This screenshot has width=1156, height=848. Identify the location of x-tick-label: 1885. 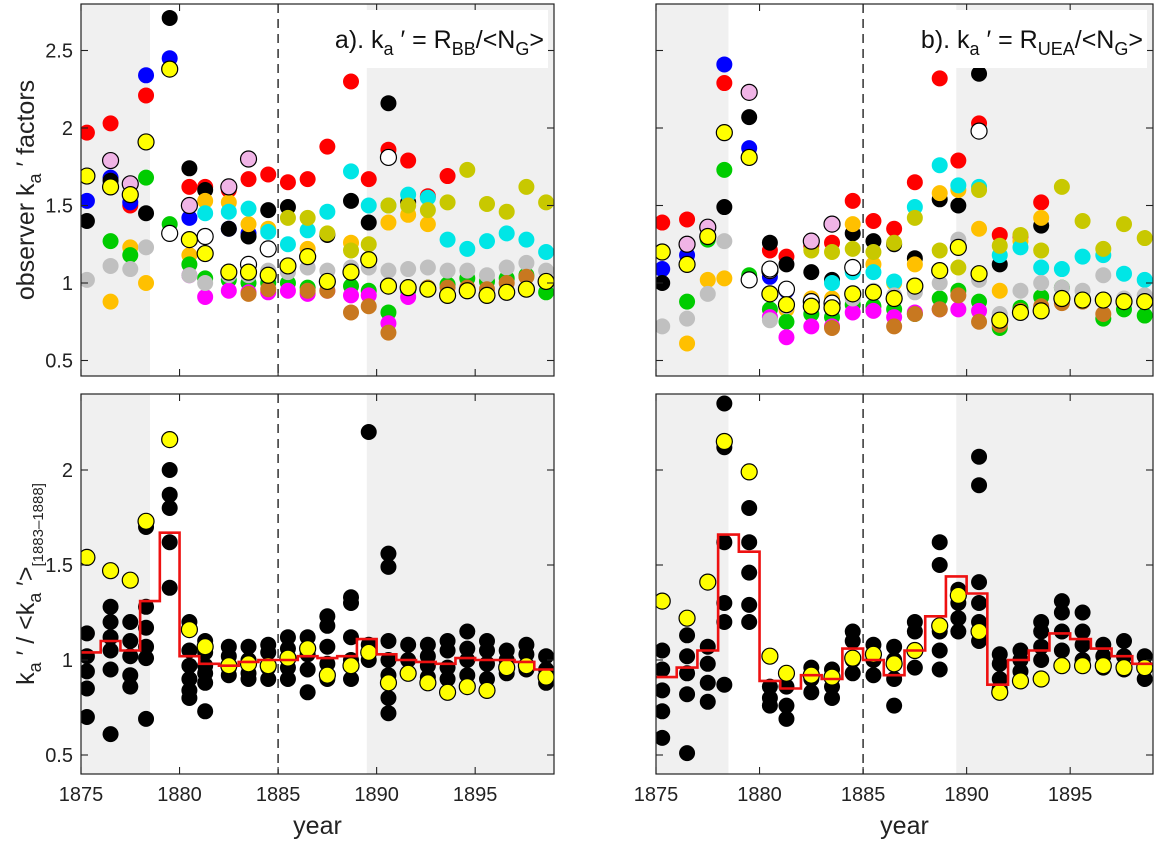
(278, 795).